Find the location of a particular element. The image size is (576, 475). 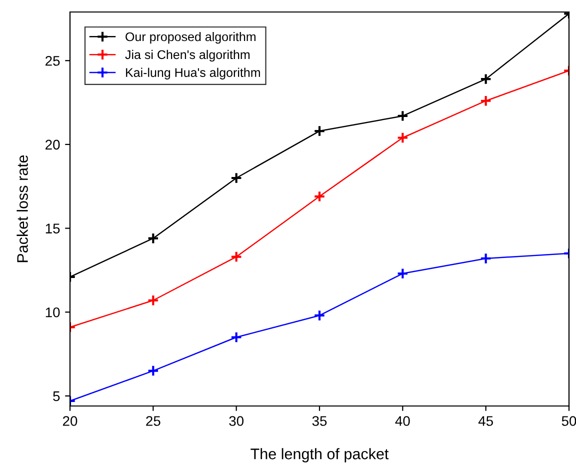

y-tick-label: 5 is located at coordinates (56, 396).